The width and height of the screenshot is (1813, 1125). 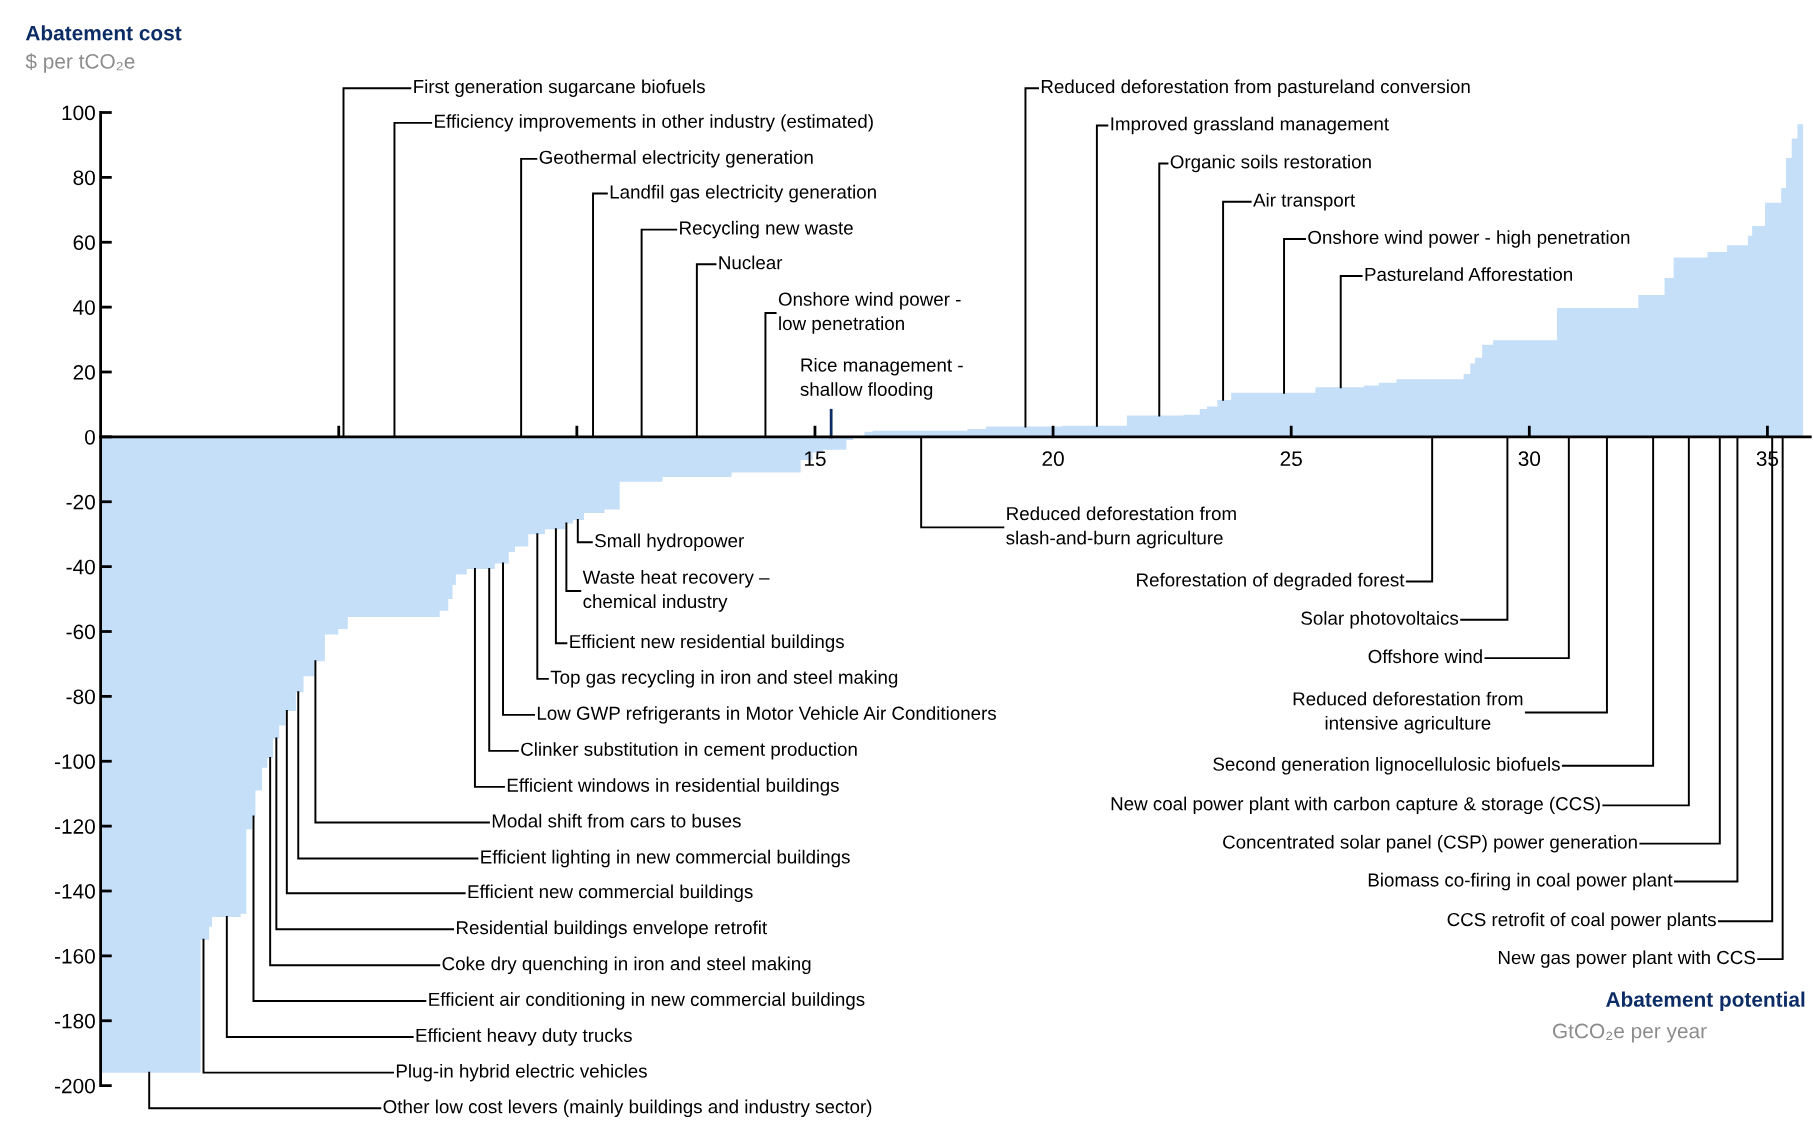 I want to click on y-tick-label: -80, so click(x=80, y=697).